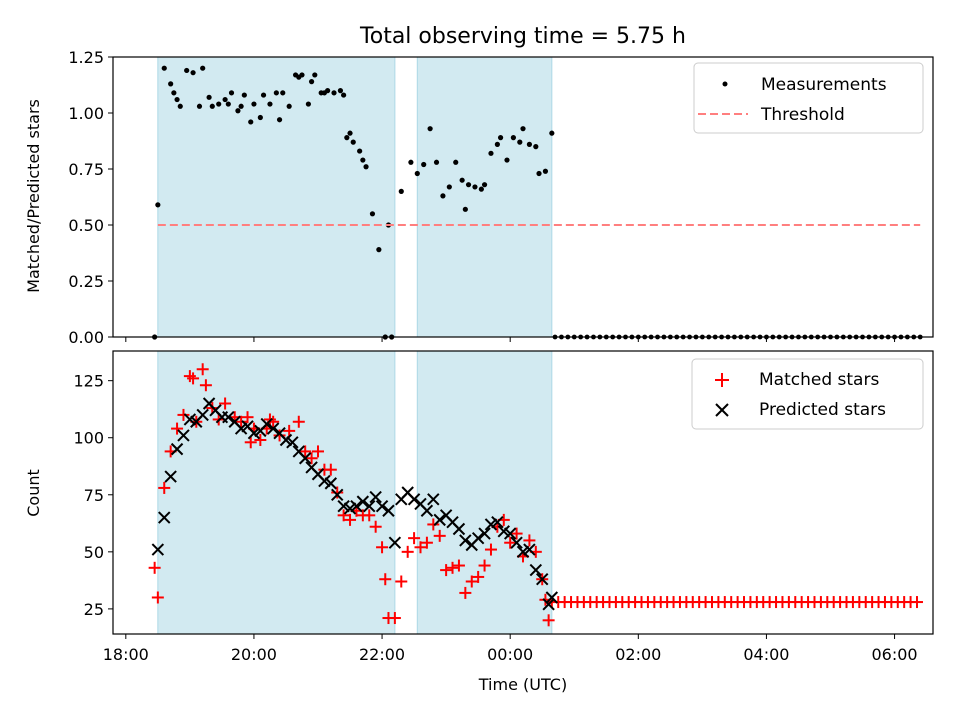 This screenshot has width=960, height=720. Describe the element at coordinates (725, 84) in the screenshot. I see `legend-marker-measurements` at that location.